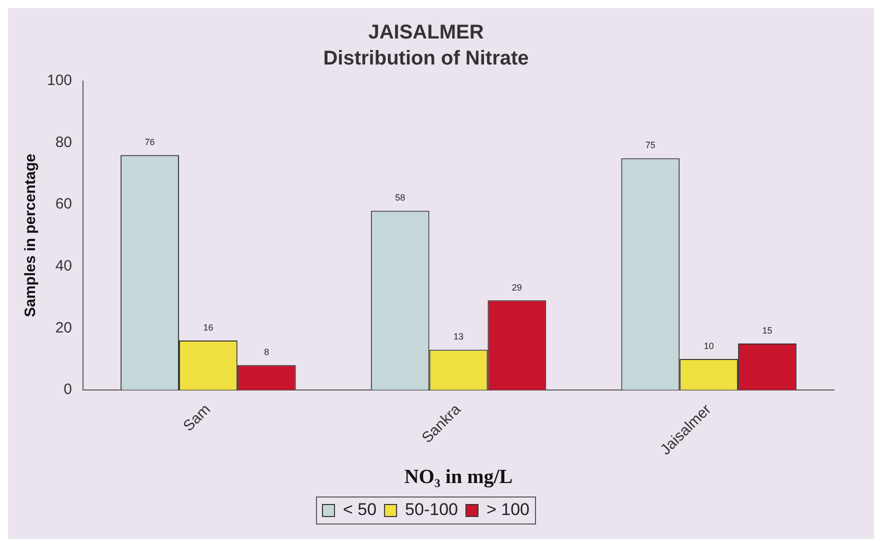  What do you see at coordinates (63, 265) in the screenshot?
I see `y-tick-label: 40` at bounding box center [63, 265].